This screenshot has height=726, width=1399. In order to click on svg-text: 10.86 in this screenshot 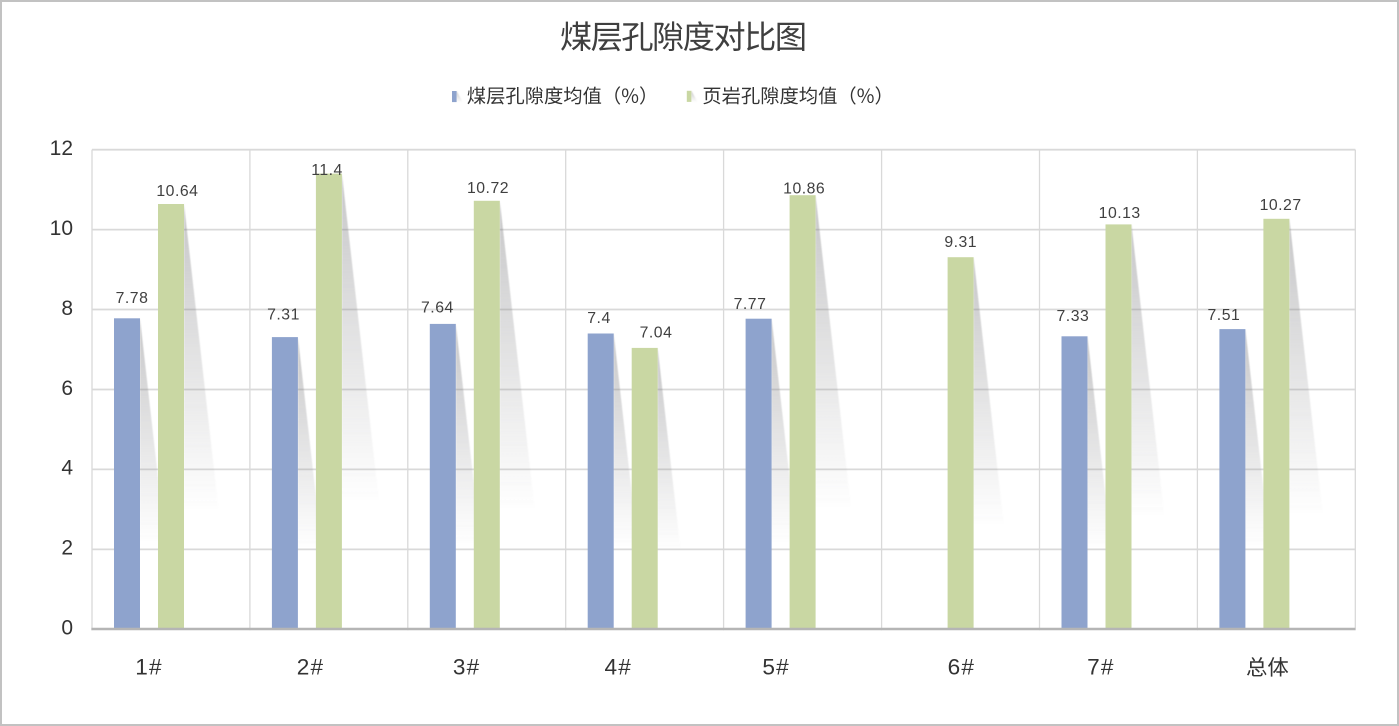, I will do `click(804, 188)`.